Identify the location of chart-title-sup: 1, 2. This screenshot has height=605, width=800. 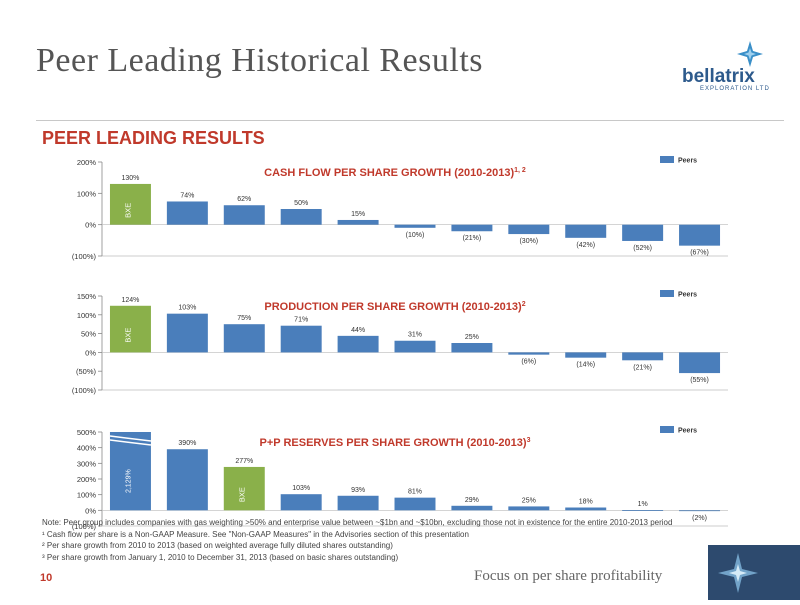
(520, 170).